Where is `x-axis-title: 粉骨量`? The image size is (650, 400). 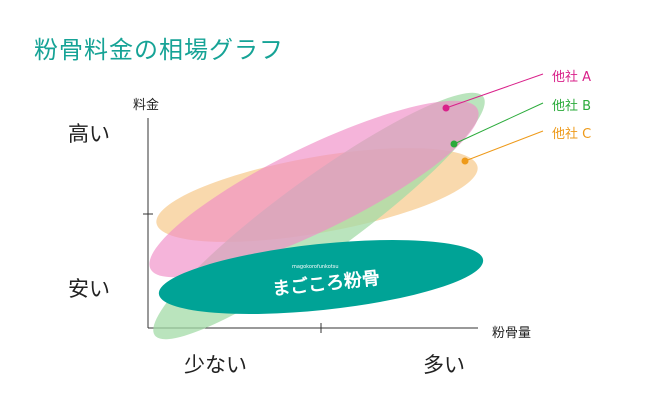 x-axis-title: 粉骨量 is located at coordinates (512, 333).